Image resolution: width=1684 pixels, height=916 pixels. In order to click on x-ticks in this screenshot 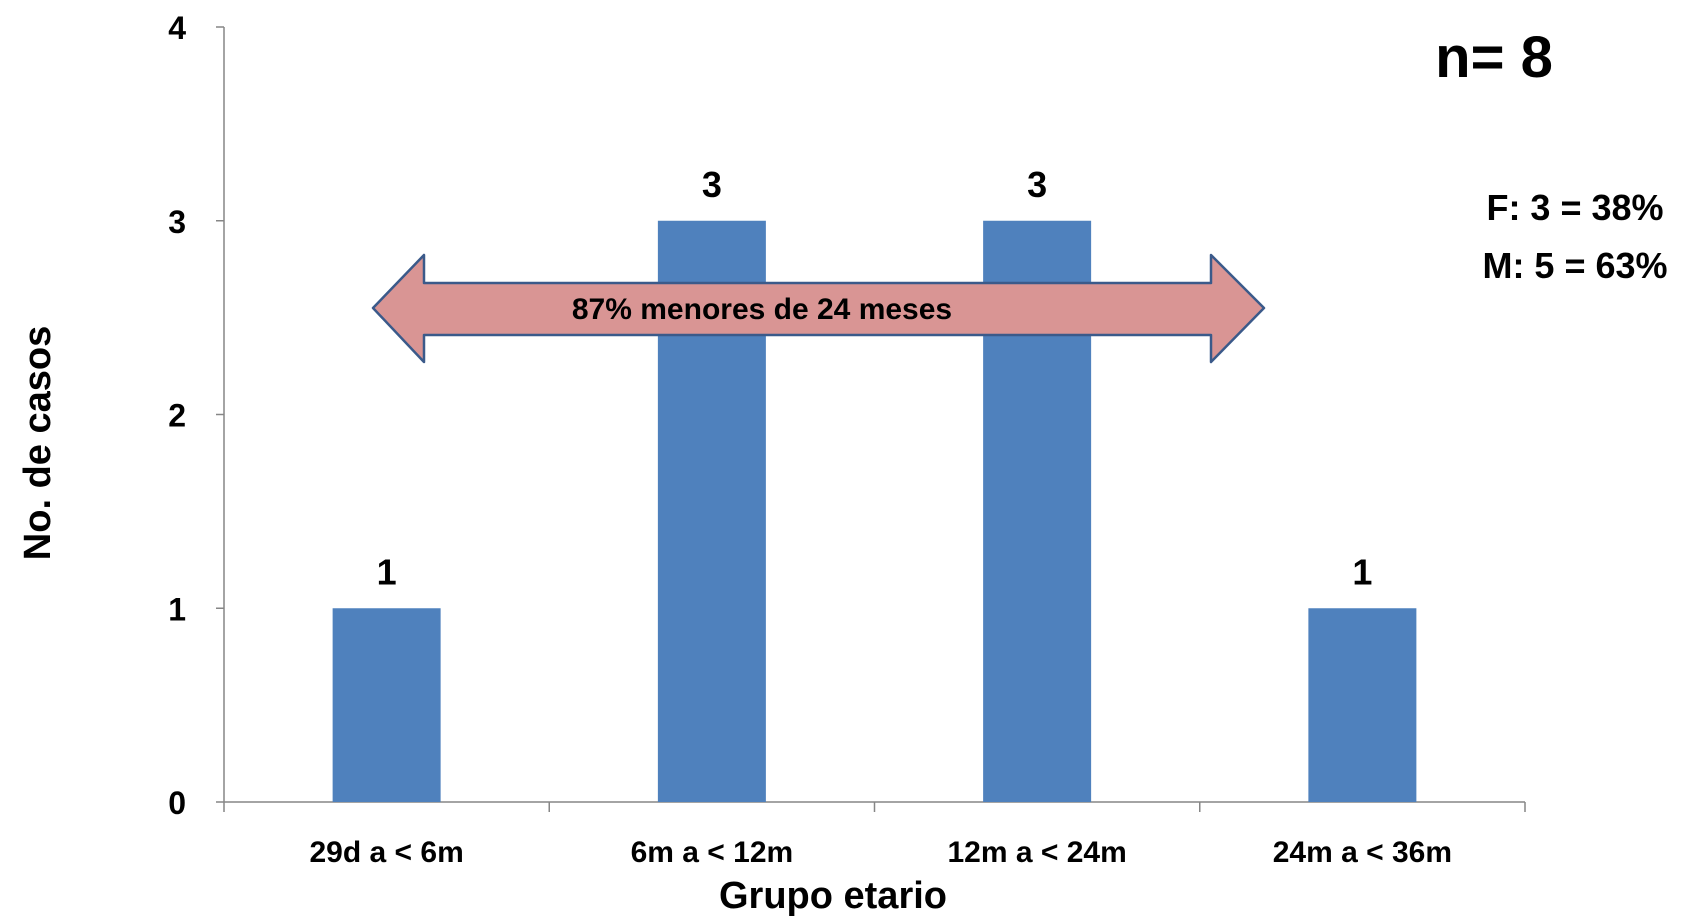, I will do `click(874, 807)`.